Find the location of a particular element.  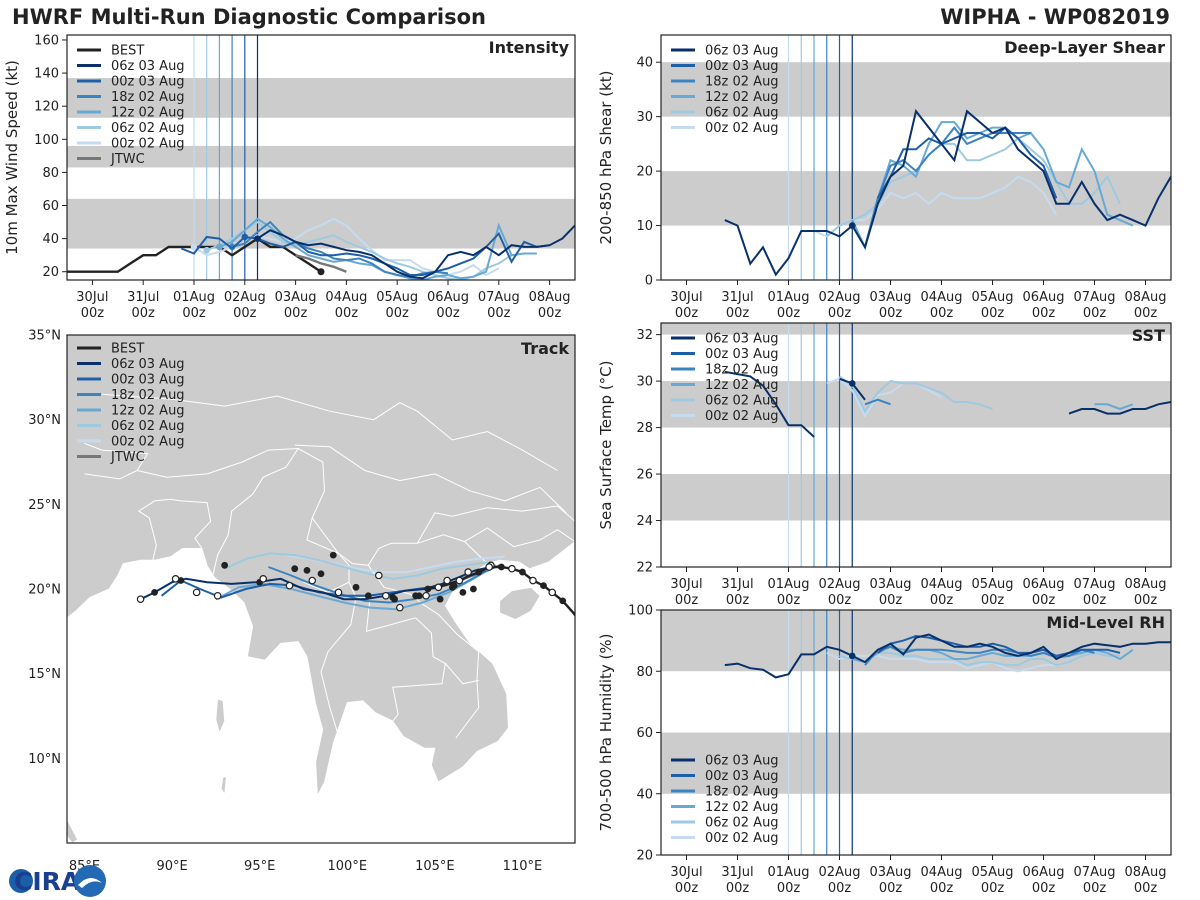

rh-plot-area is located at coordinates (947, 656).